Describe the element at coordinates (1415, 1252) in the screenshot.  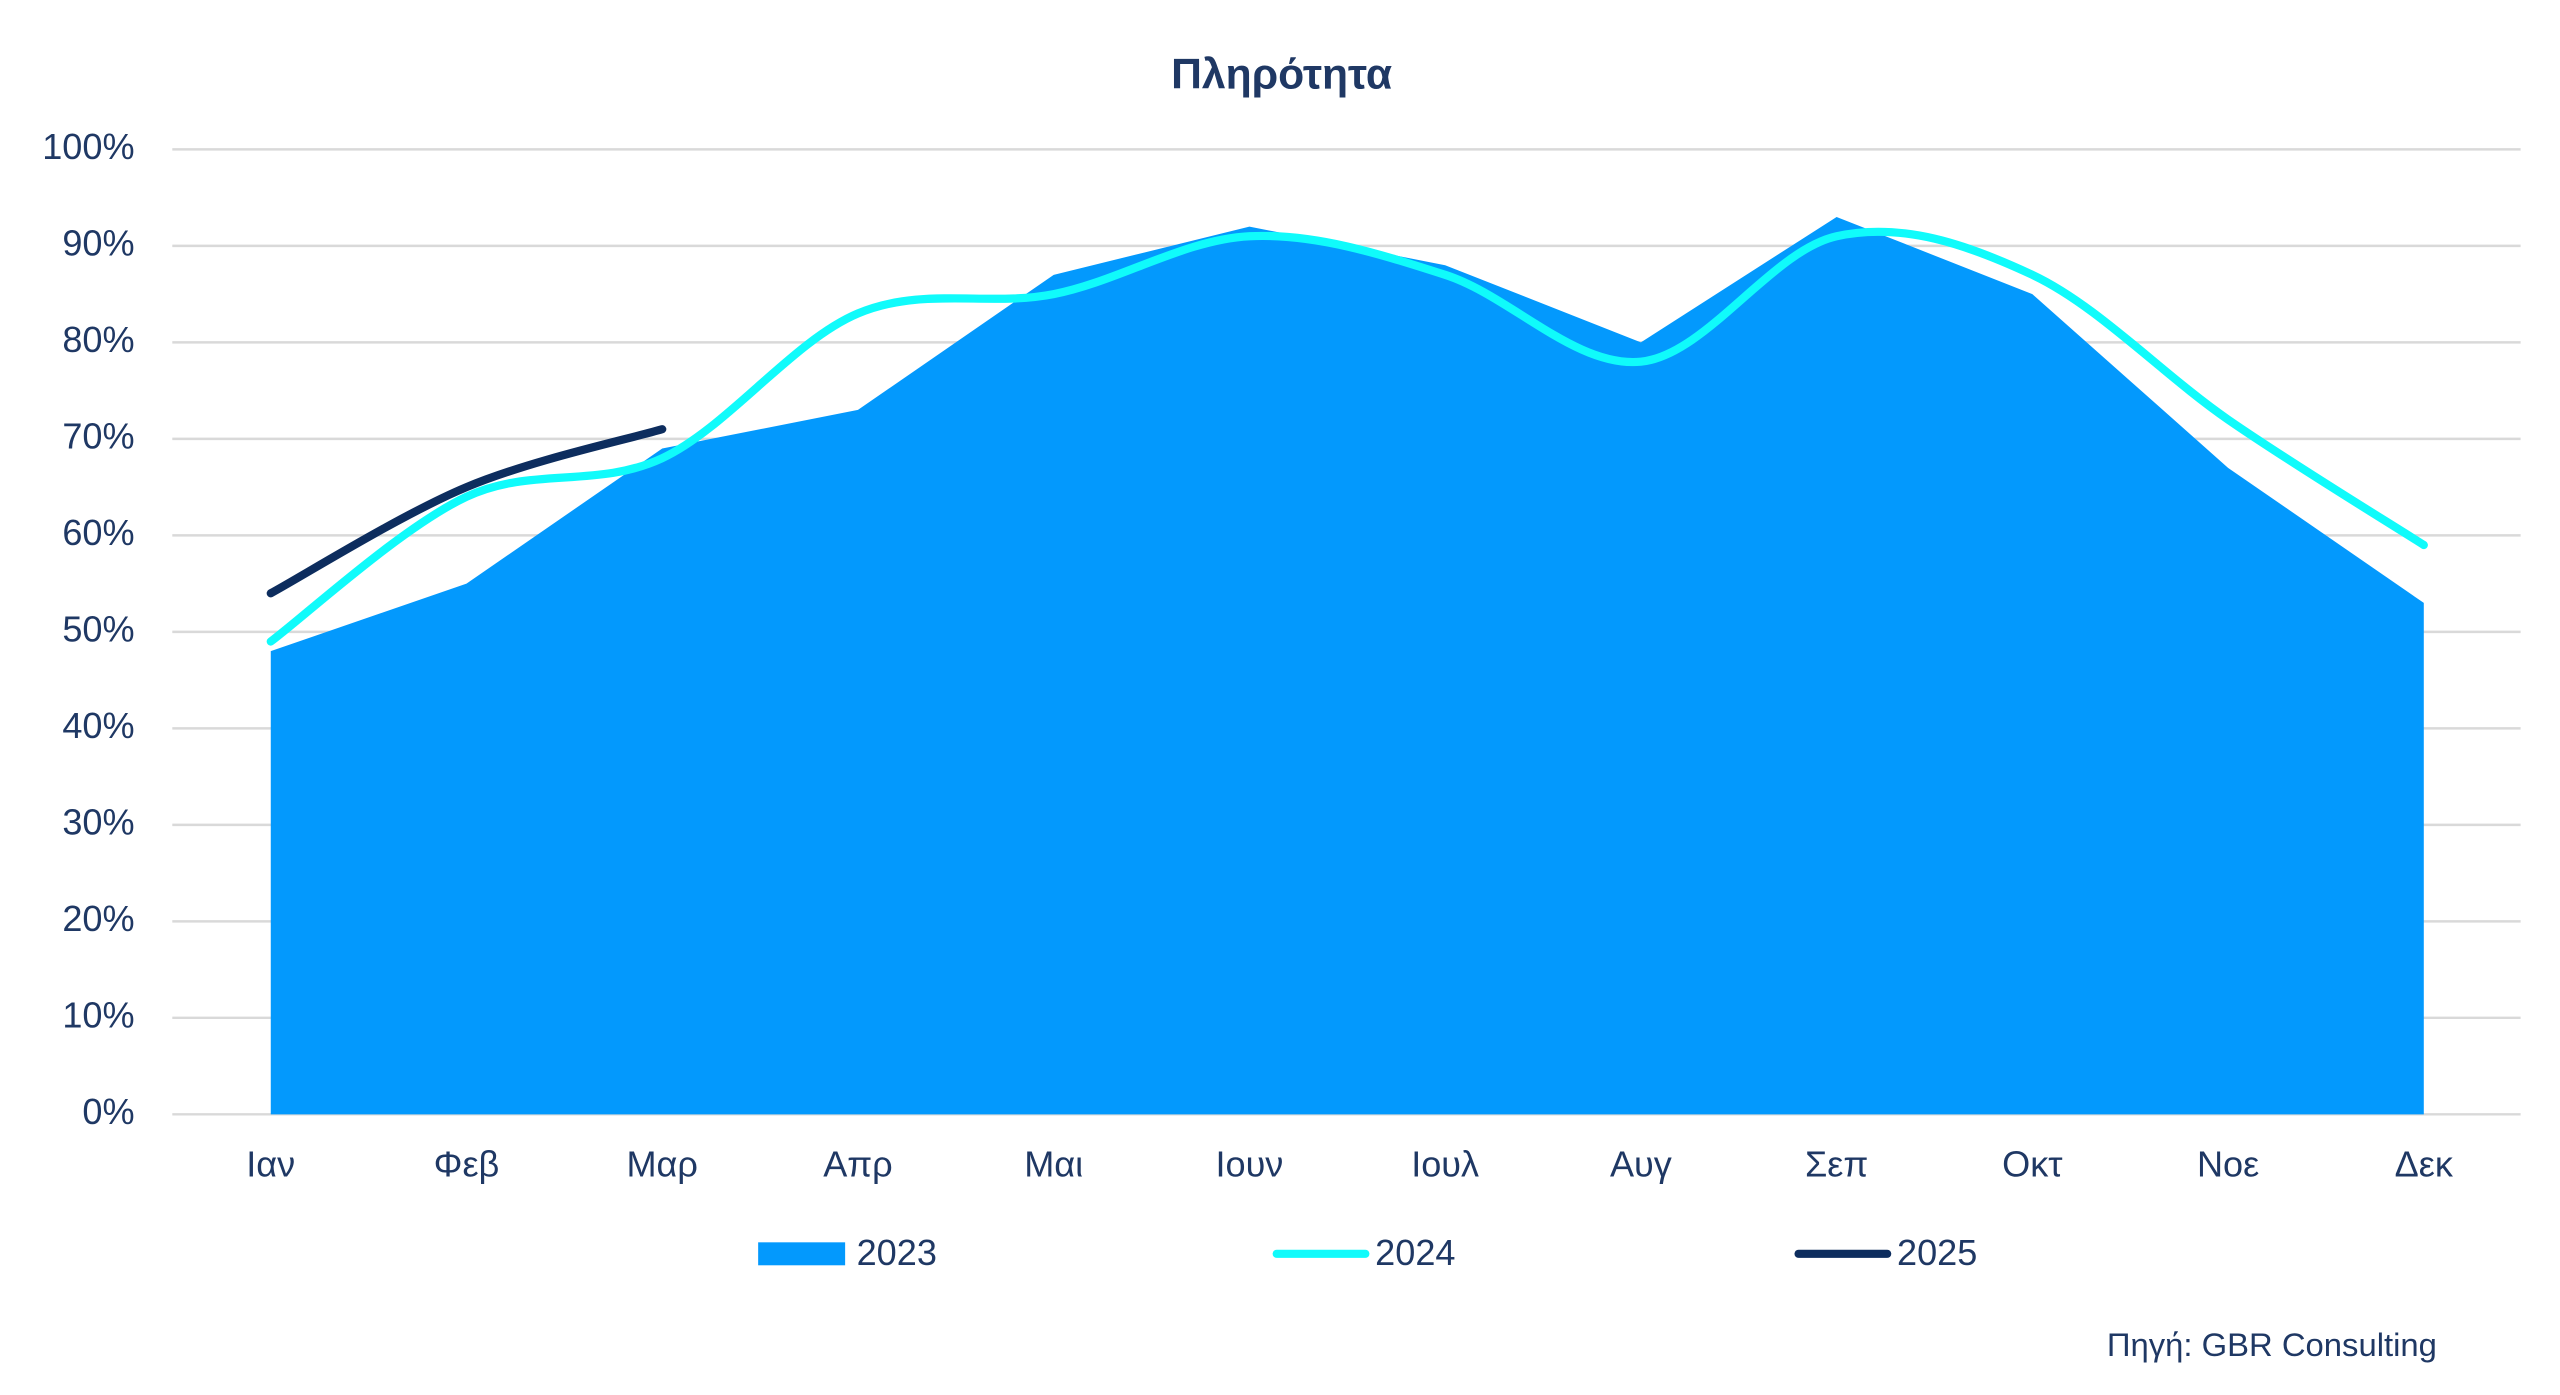
I see `legend-label: 2024` at that location.